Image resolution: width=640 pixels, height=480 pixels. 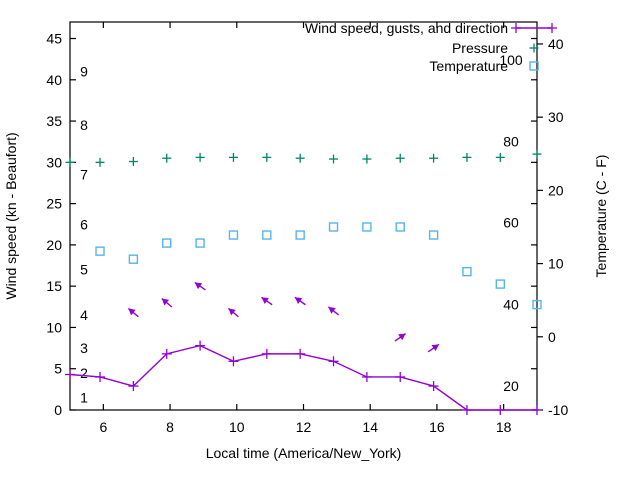 I want to click on legend-label-wind-key: Wind speed, gusts, and direction, so click(x=406, y=28).